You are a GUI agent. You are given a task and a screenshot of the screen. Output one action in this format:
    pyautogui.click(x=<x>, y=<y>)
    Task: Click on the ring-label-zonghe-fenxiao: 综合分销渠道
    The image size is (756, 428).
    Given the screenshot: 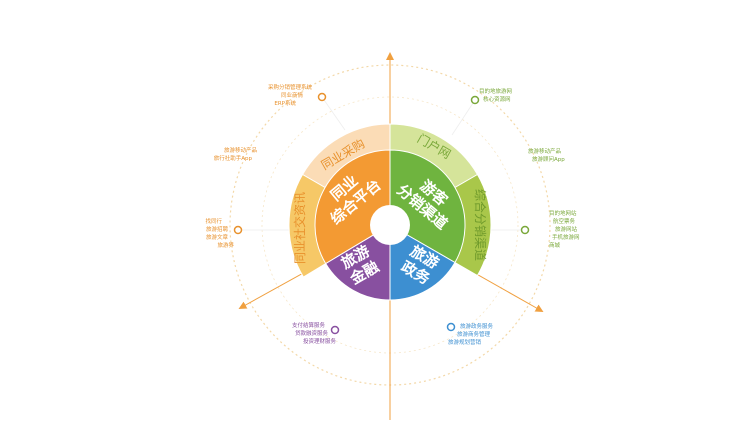 What is the action you would take?
    pyautogui.click(x=480, y=225)
    